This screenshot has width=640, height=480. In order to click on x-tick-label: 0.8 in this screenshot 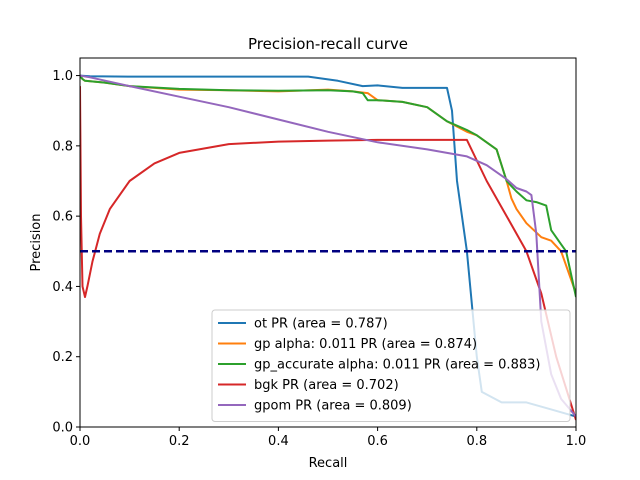, I will do `click(476, 441)`.